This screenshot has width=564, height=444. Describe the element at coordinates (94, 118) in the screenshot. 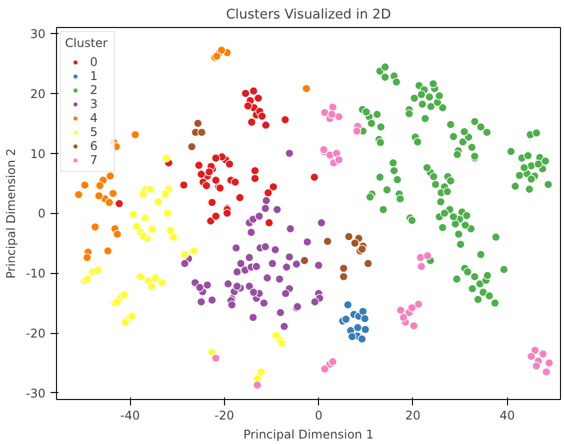

I see `legend-label: 4` at that location.